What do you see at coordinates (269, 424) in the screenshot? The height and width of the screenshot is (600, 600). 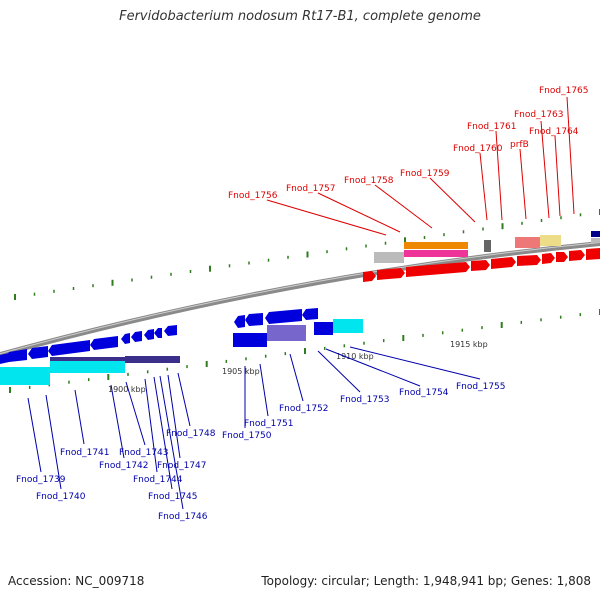 I see `gene-label: Fnod_1751` at bounding box center [269, 424].